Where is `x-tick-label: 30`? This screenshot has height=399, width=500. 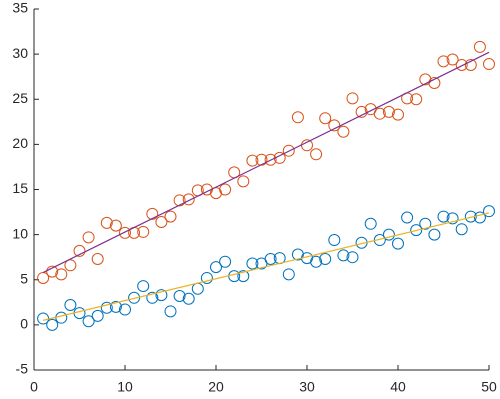
x-tick-label: 30 is located at coordinates (307, 387).